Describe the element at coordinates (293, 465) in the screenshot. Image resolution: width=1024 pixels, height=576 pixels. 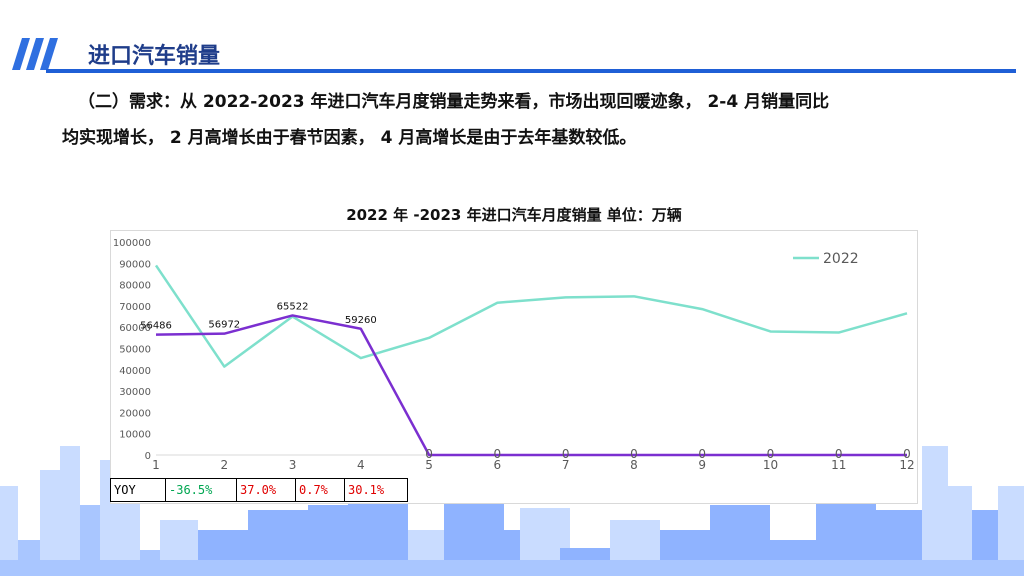
I see `x-tick-label: 3` at that location.